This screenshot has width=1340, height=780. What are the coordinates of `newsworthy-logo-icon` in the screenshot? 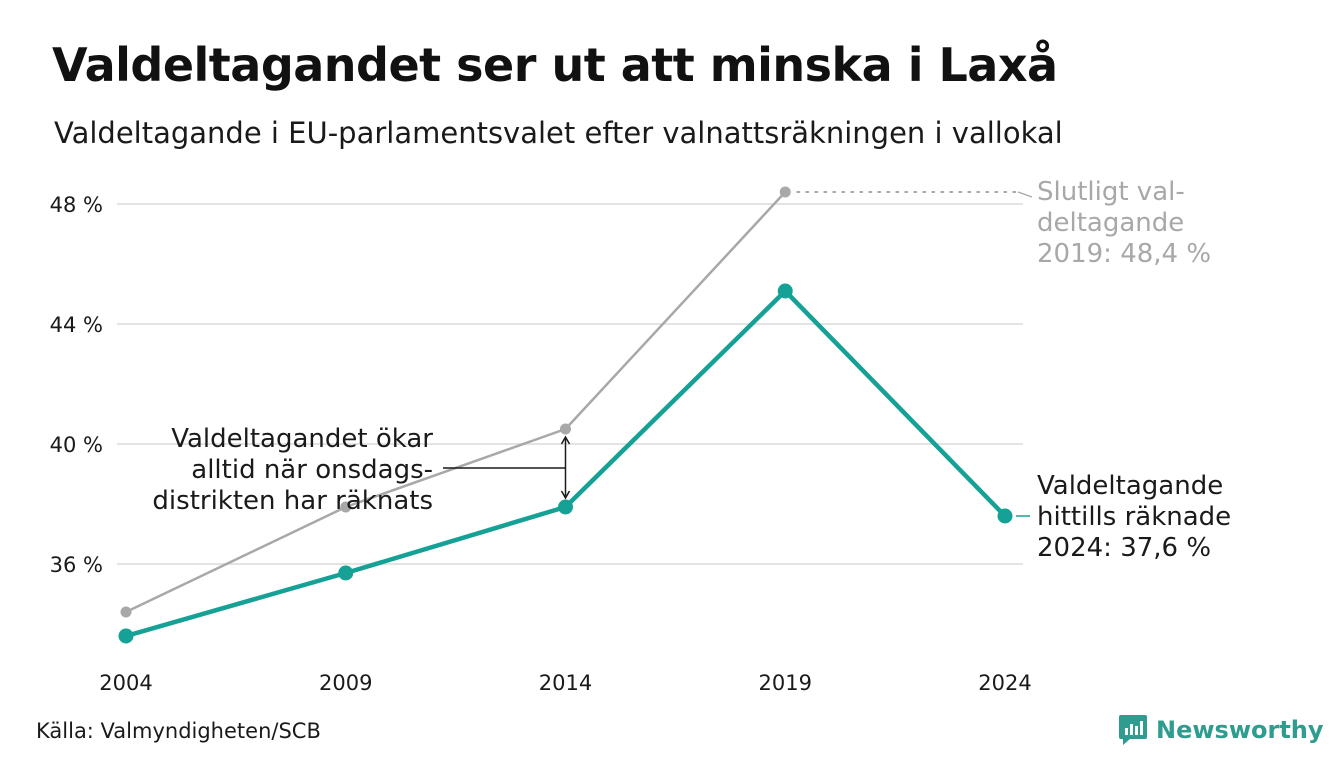 It's located at (1133, 730).